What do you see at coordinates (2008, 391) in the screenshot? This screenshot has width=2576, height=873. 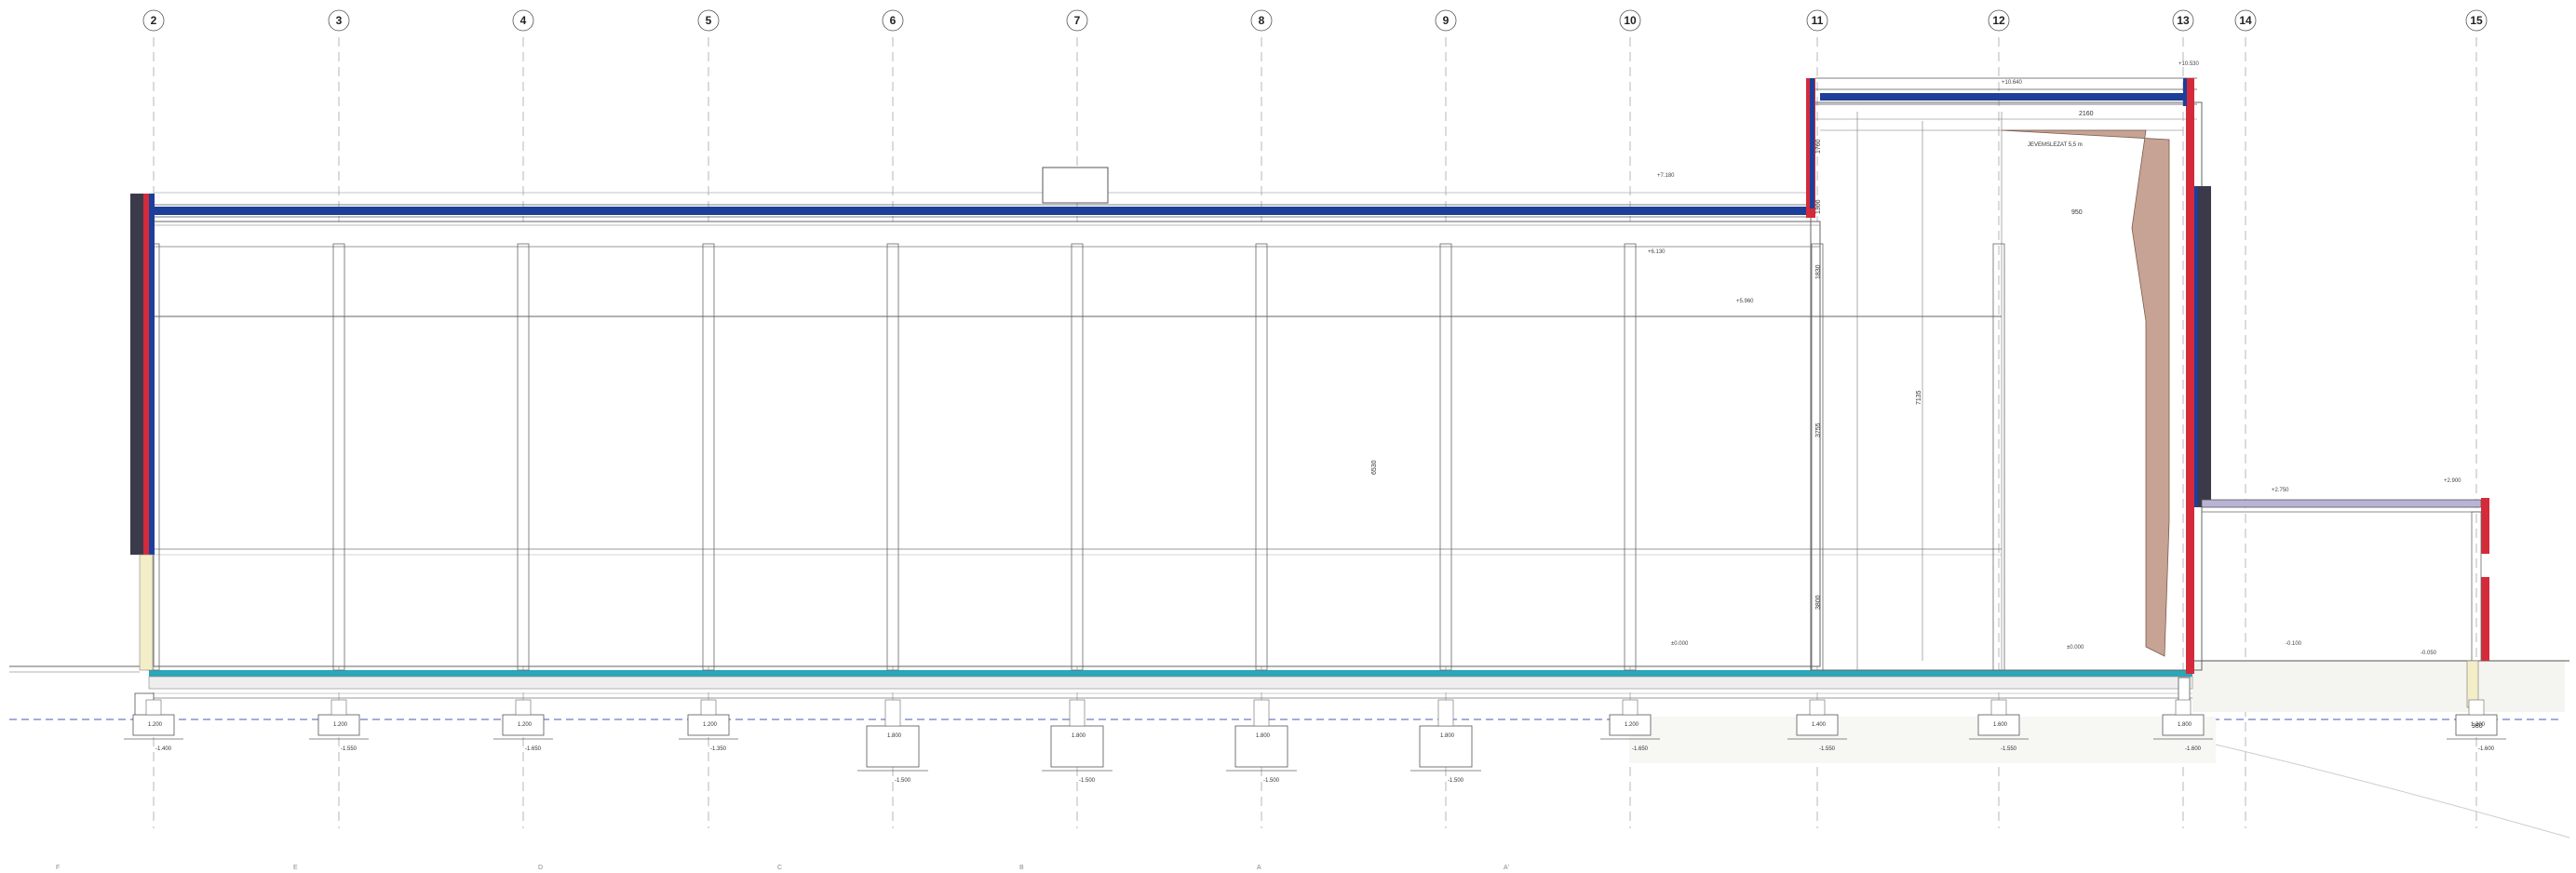 I see `tower` at bounding box center [2008, 391].